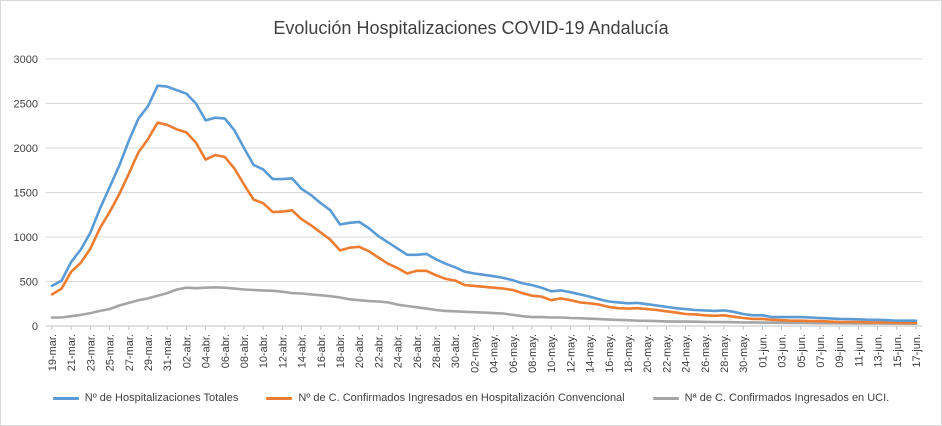 The image size is (942, 426). What do you see at coordinates (744, 353) in the screenshot?
I see `x-tick-label: 30-may.` at bounding box center [744, 353].